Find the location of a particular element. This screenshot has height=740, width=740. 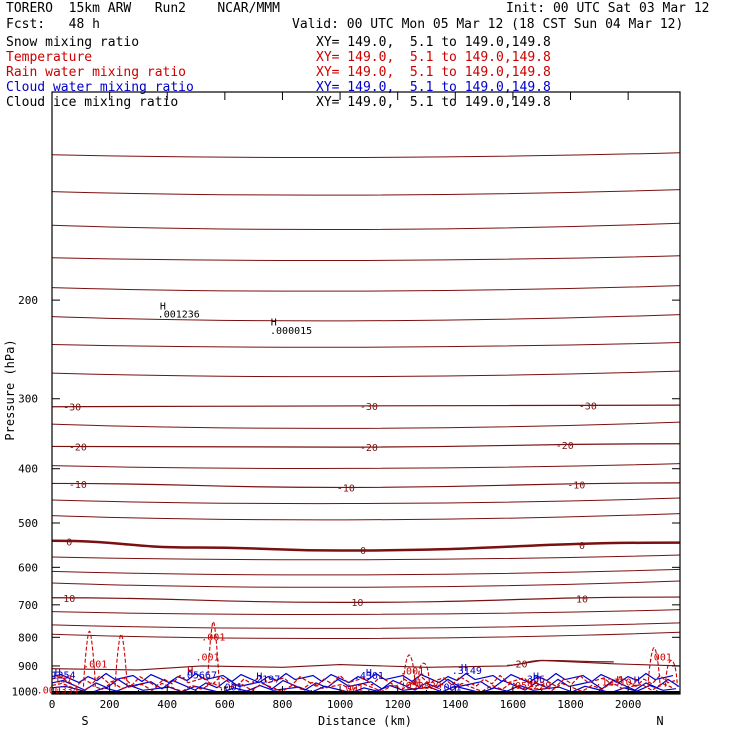

legend-rain-xy: XY= 149.0, 5.1 to 149.0,149.8 is located at coordinates (433, 72).